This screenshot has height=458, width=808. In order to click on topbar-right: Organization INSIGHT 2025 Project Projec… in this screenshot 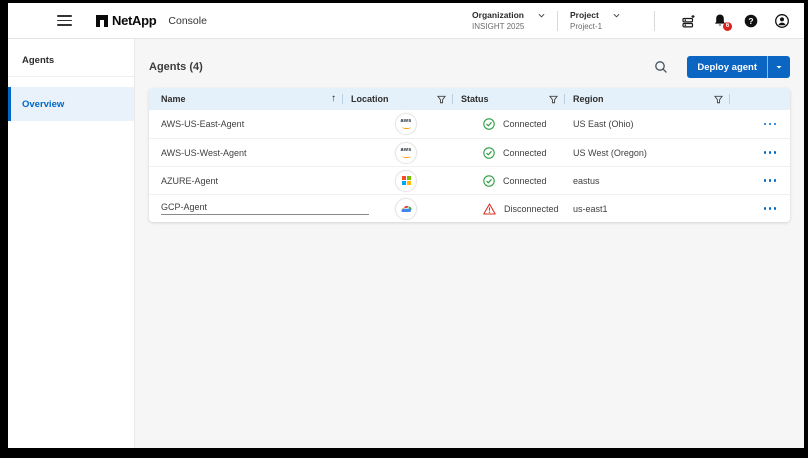, I will do `click(631, 20)`.